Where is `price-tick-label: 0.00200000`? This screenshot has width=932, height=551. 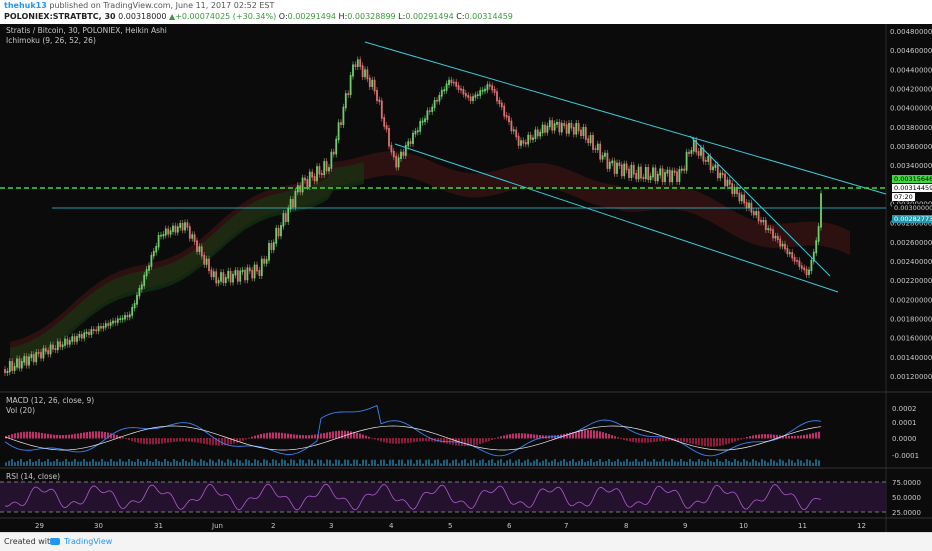
price-tick-label: 0.00200000 is located at coordinates (911, 300).